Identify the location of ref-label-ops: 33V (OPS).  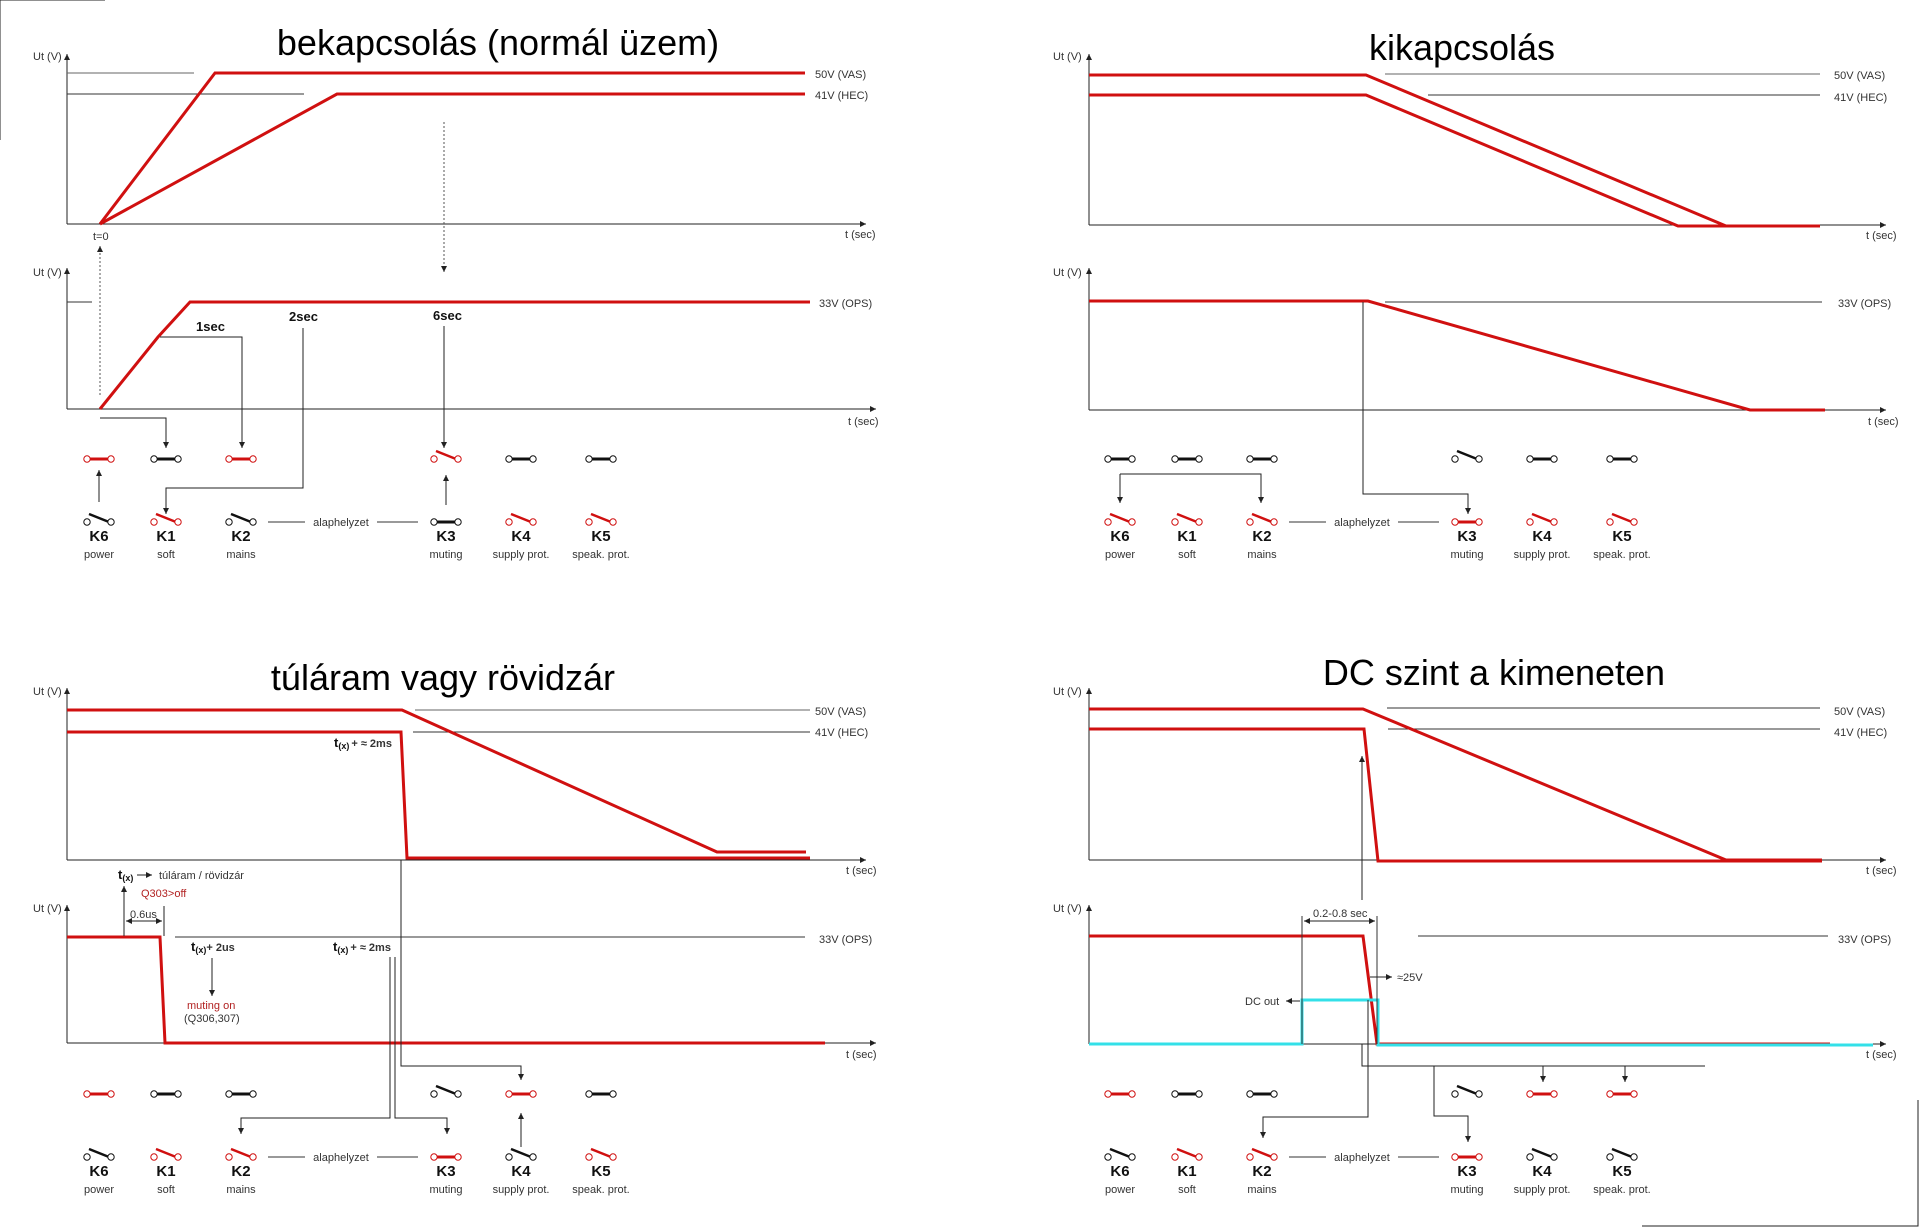
(845, 940).